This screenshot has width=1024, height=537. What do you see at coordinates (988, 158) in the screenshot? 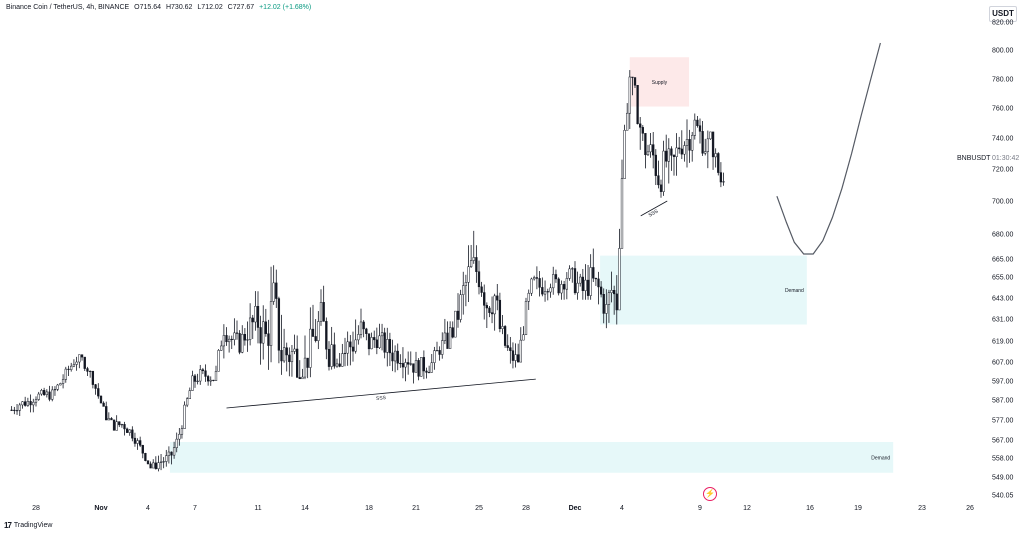
I see `last-price-label: BNBUSDT 01:30:42` at bounding box center [988, 158].